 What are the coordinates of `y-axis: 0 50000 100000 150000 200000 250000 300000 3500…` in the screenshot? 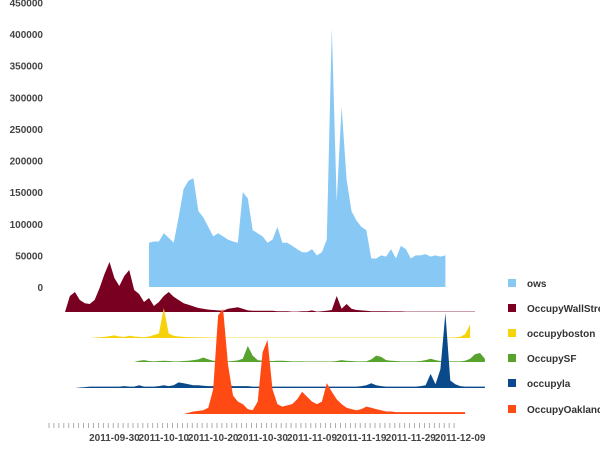 It's located at (27, 147).